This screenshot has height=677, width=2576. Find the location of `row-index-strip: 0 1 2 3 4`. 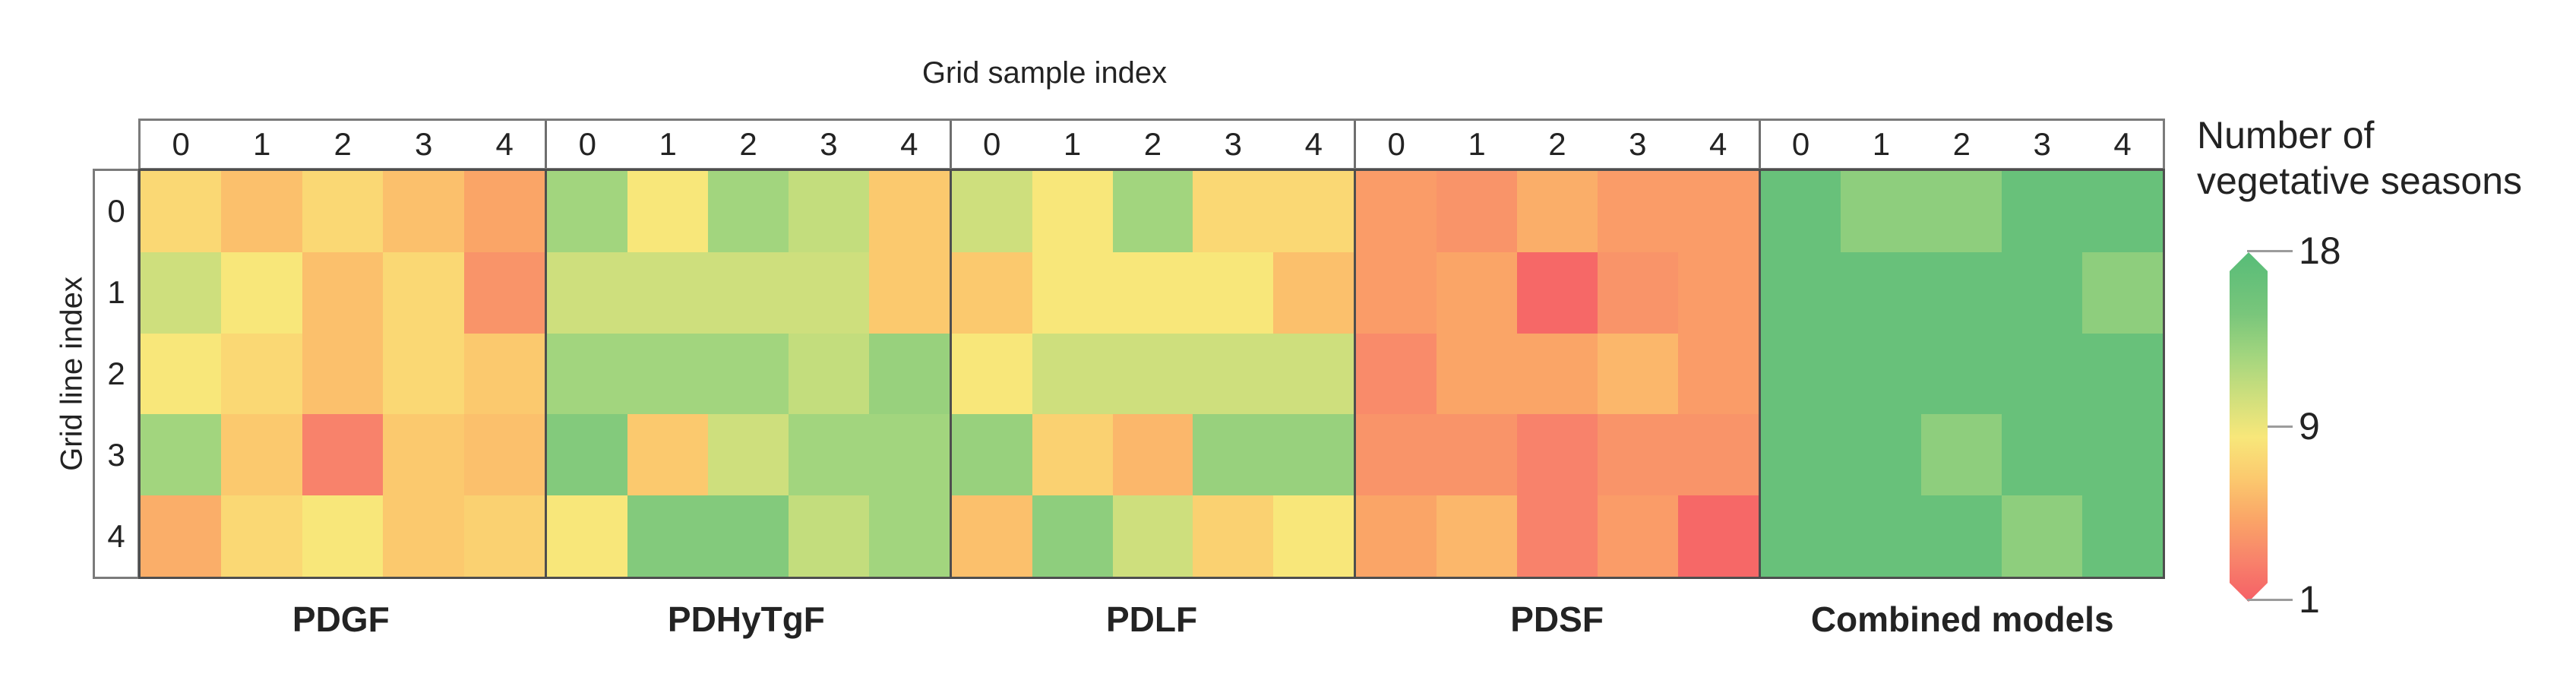

row-index-strip: 0 1 2 3 4 is located at coordinates (116, 374).